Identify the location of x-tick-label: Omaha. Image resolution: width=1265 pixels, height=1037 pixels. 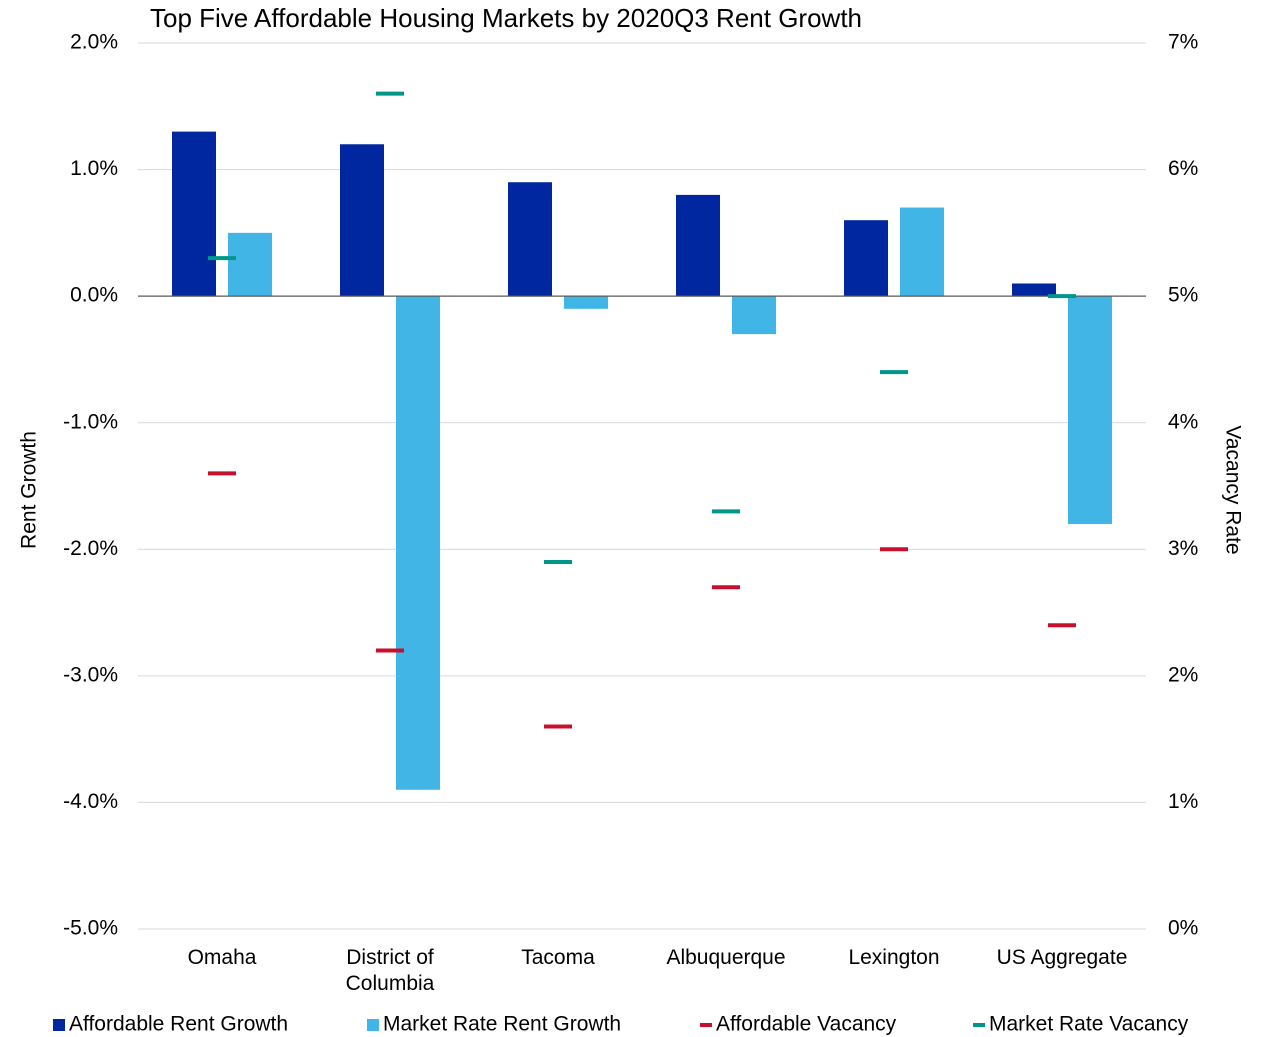
(222, 957).